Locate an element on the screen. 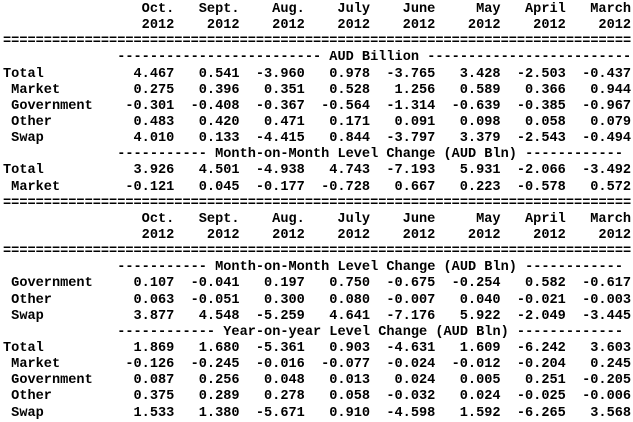  value-cell: -7.193 is located at coordinates (411, 171).